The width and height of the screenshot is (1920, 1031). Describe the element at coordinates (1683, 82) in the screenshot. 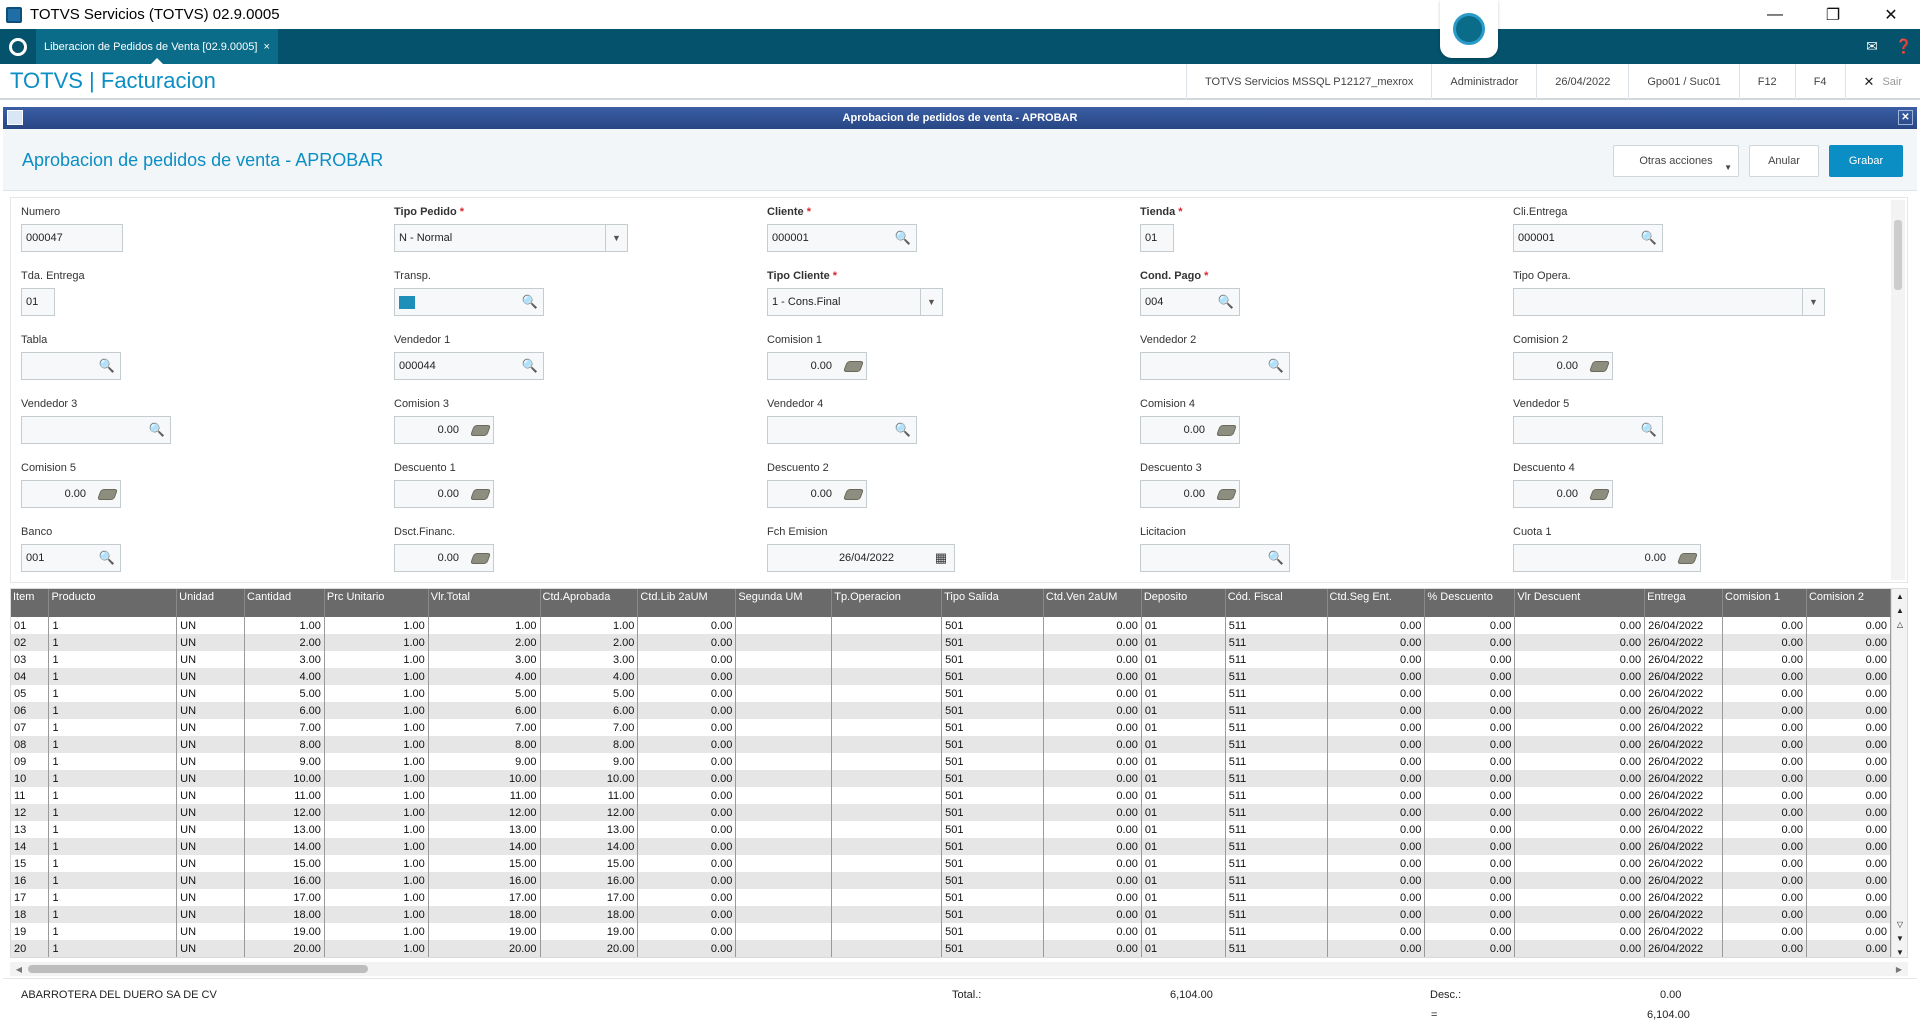

I see `group-info: Gpo01 / Suc01` at that location.